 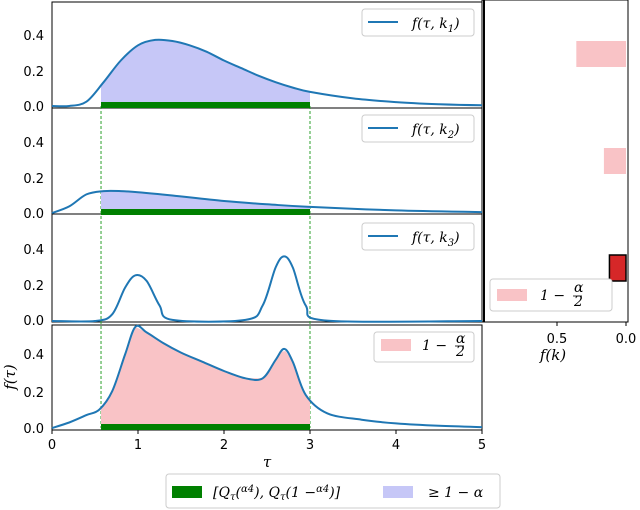 I want to click on svg-text: f(τ, k1), so click(x=435, y=25).